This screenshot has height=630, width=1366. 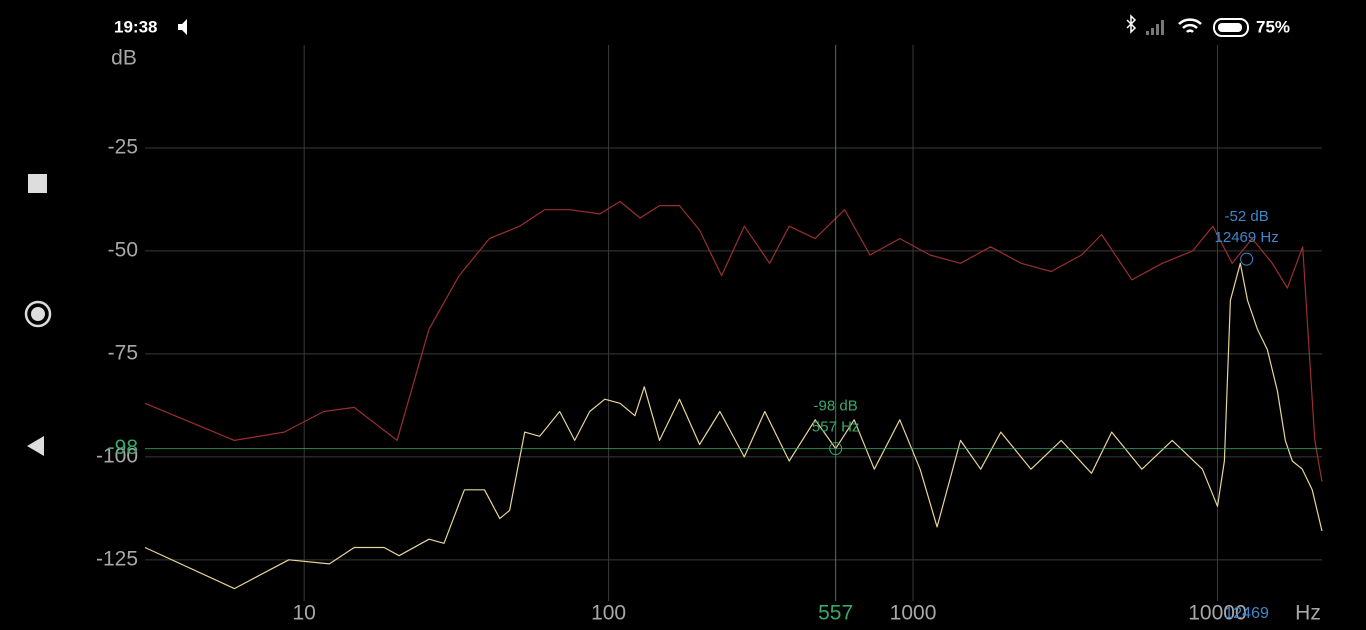 What do you see at coordinates (123, 352) in the screenshot?
I see `y-tick-label: -75` at bounding box center [123, 352].